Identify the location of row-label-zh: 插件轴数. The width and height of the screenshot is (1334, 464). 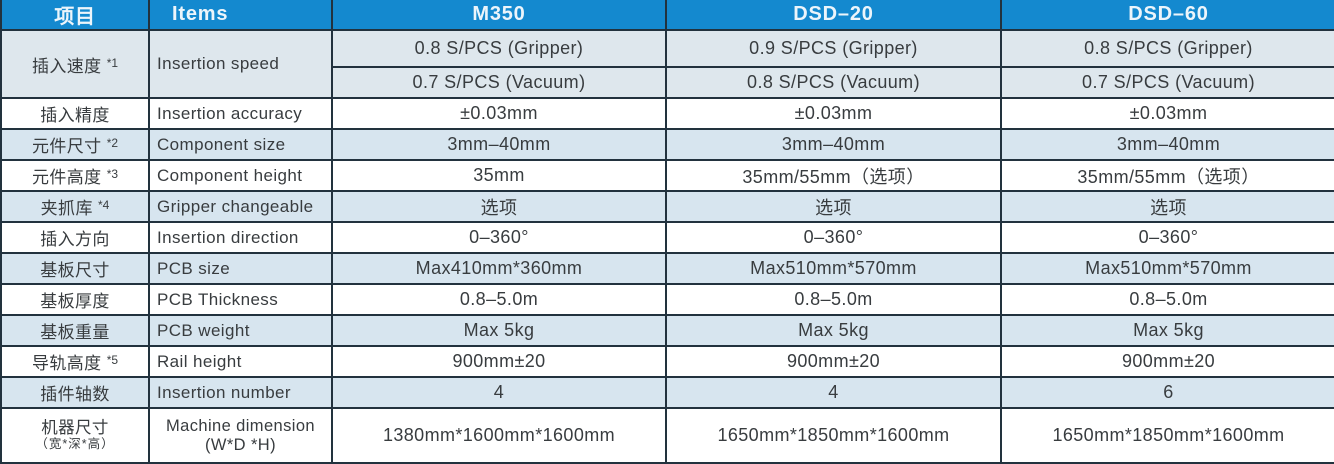
(75, 392).